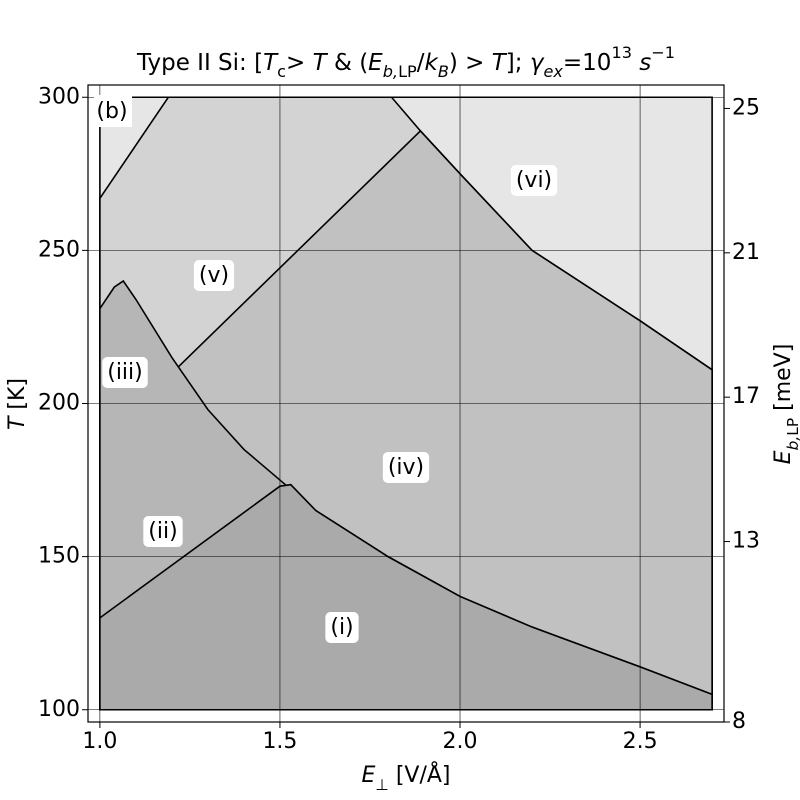 The image size is (800, 800). What do you see at coordinates (518, 63) in the screenshot?
I see `text-part: ];` at bounding box center [518, 63].